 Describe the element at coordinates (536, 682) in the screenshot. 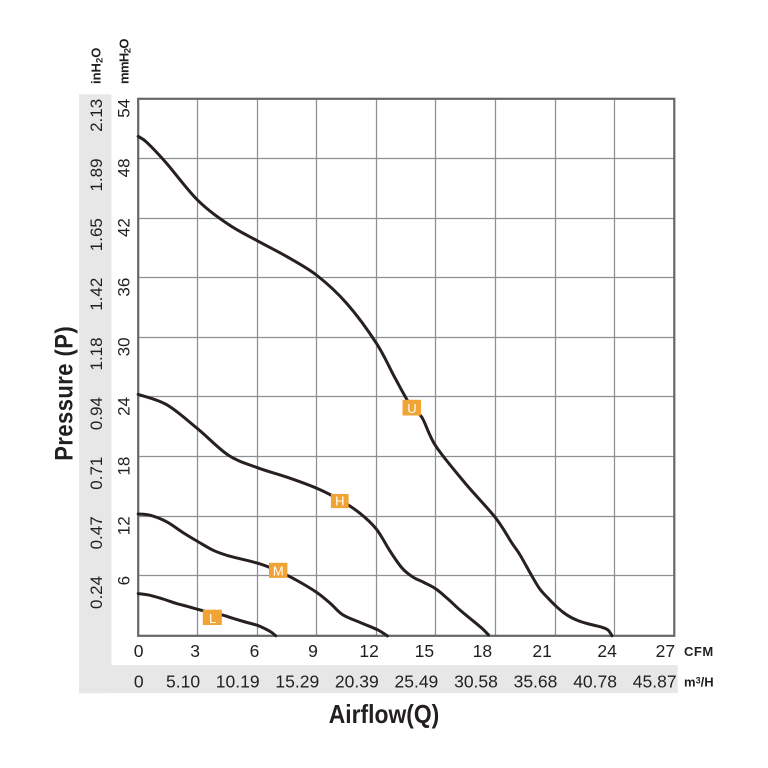

I see `svg-text: 35.68` at that location.